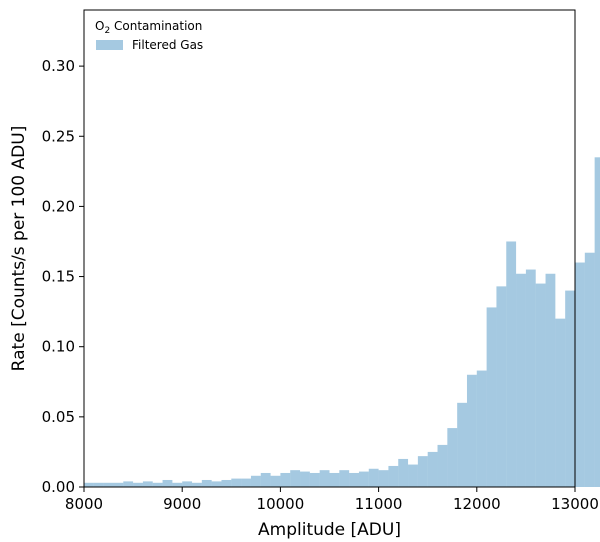 The width and height of the screenshot is (600, 542). What do you see at coordinates (84, 504) in the screenshot?
I see `x-tick-label: 8000` at bounding box center [84, 504].